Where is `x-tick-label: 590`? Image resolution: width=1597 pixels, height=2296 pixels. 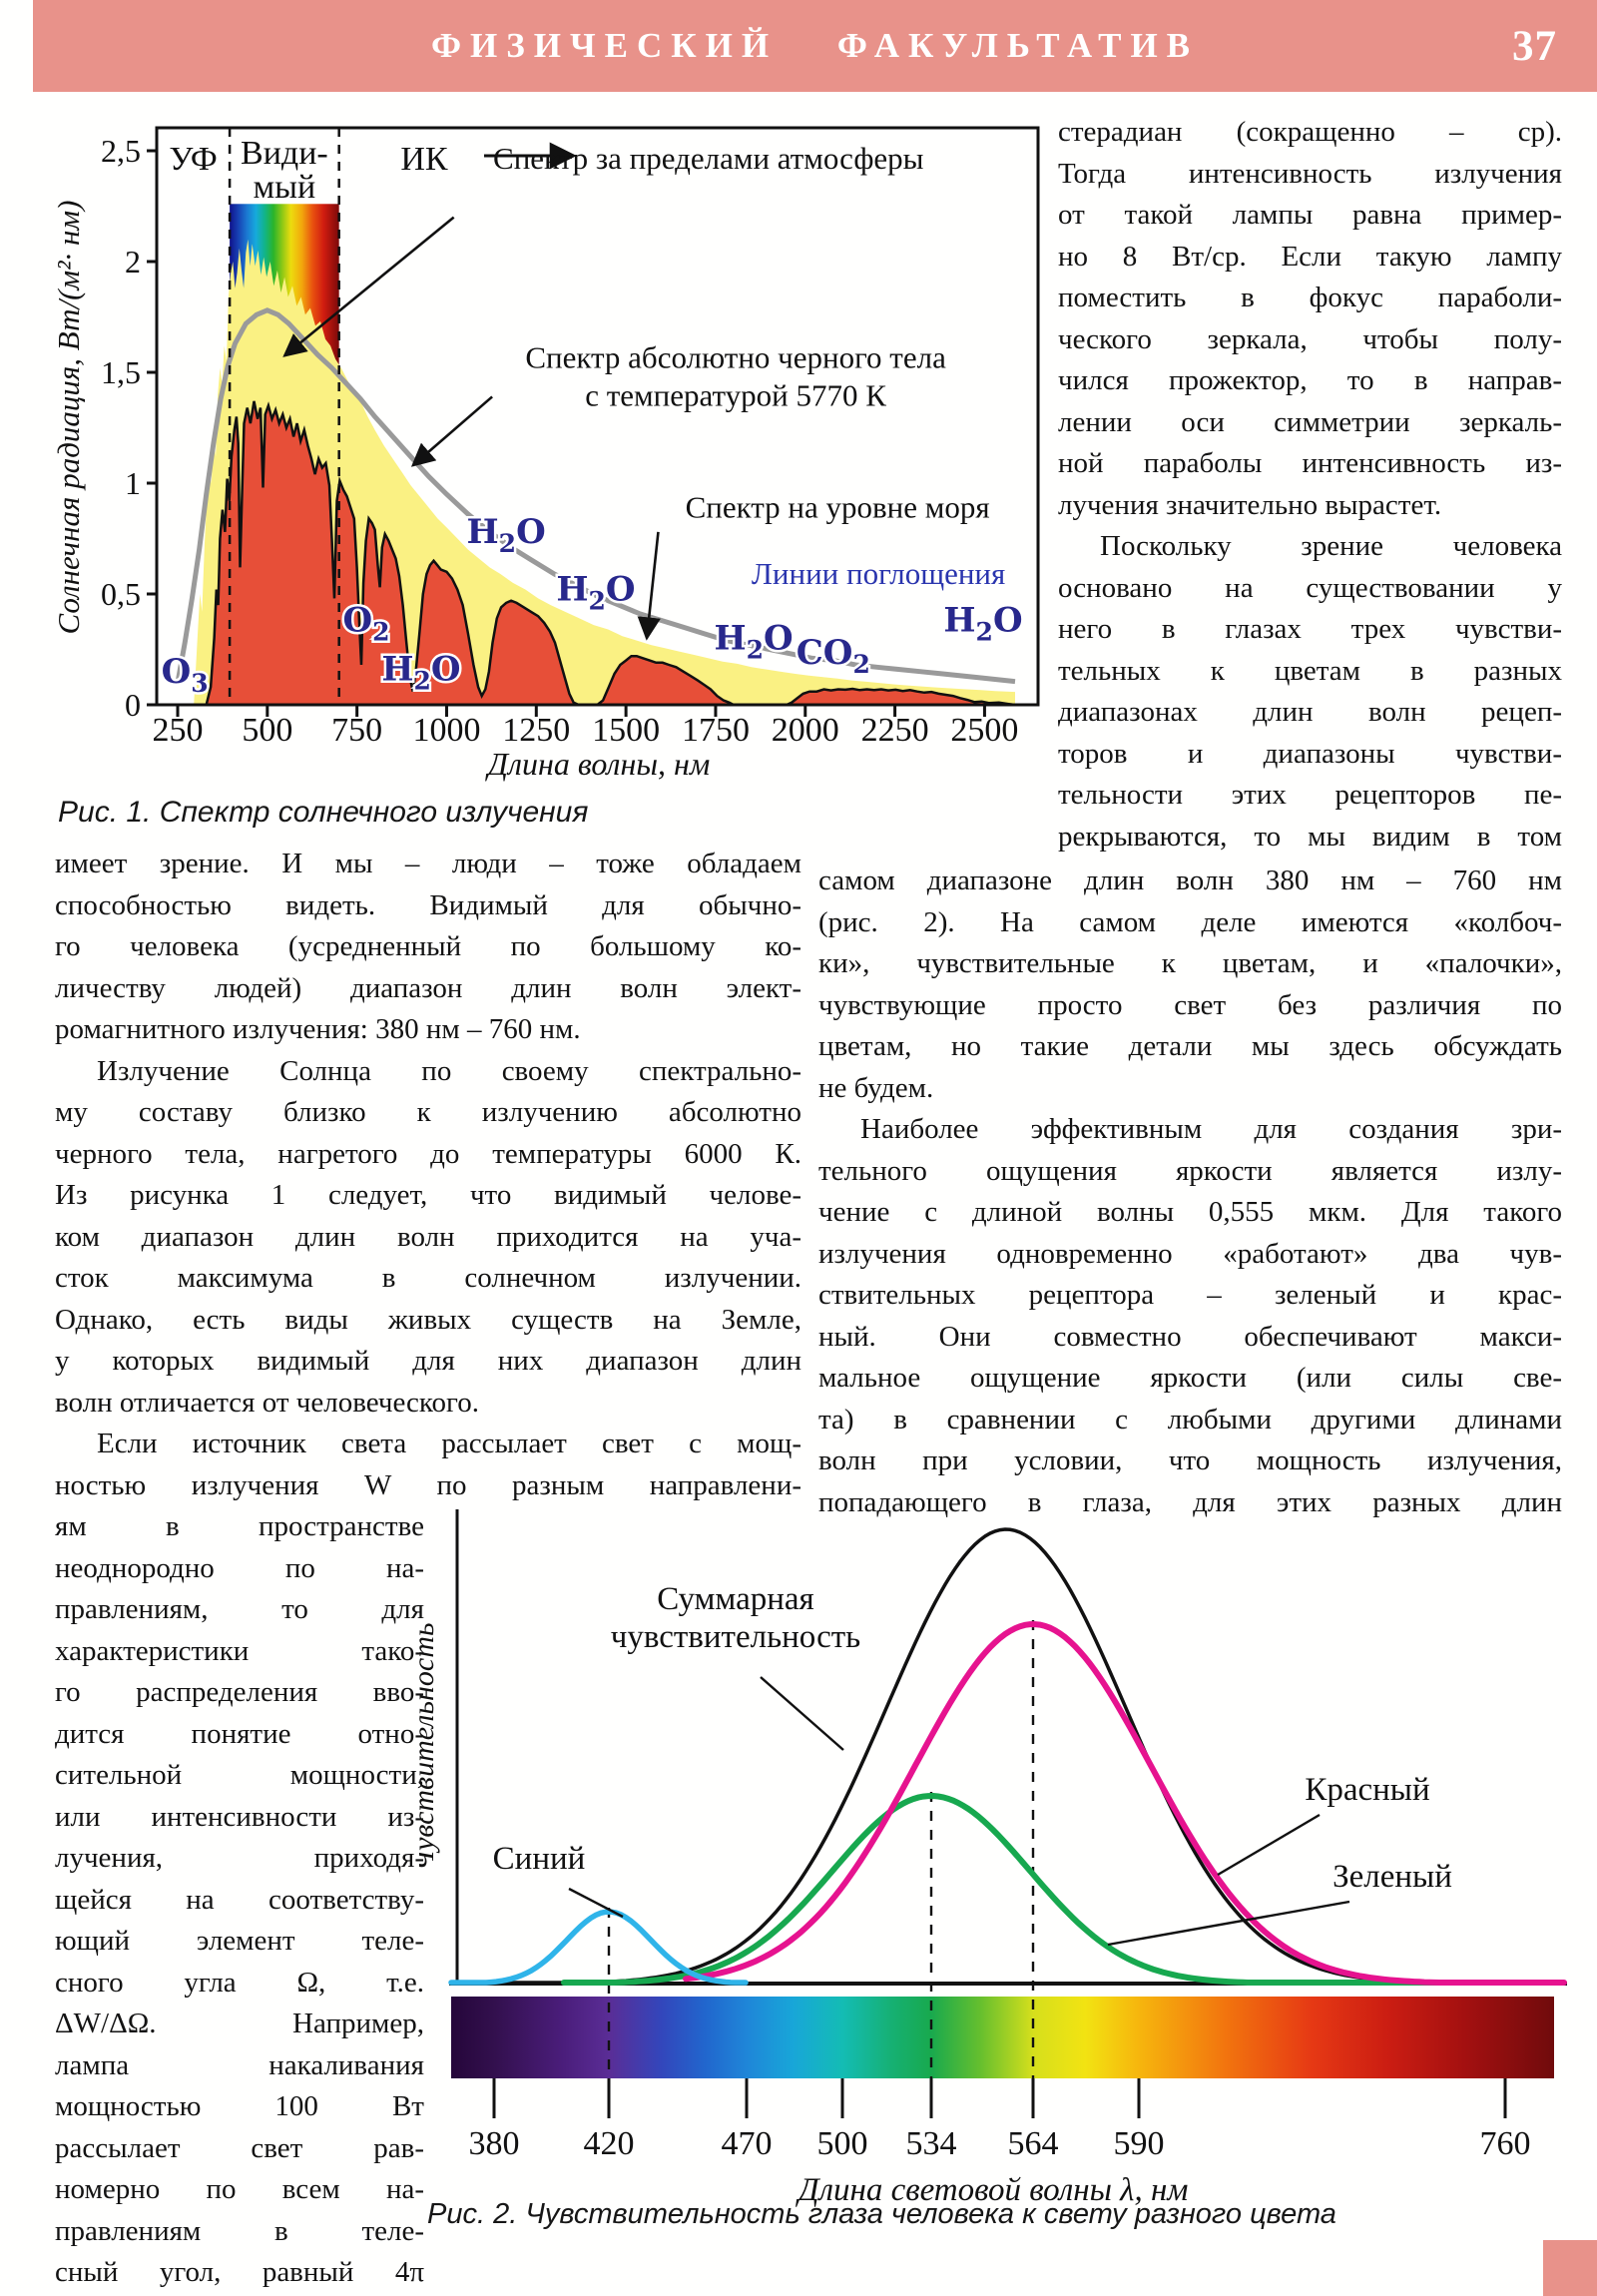 x-tick-label: 590 is located at coordinates (1140, 2144).